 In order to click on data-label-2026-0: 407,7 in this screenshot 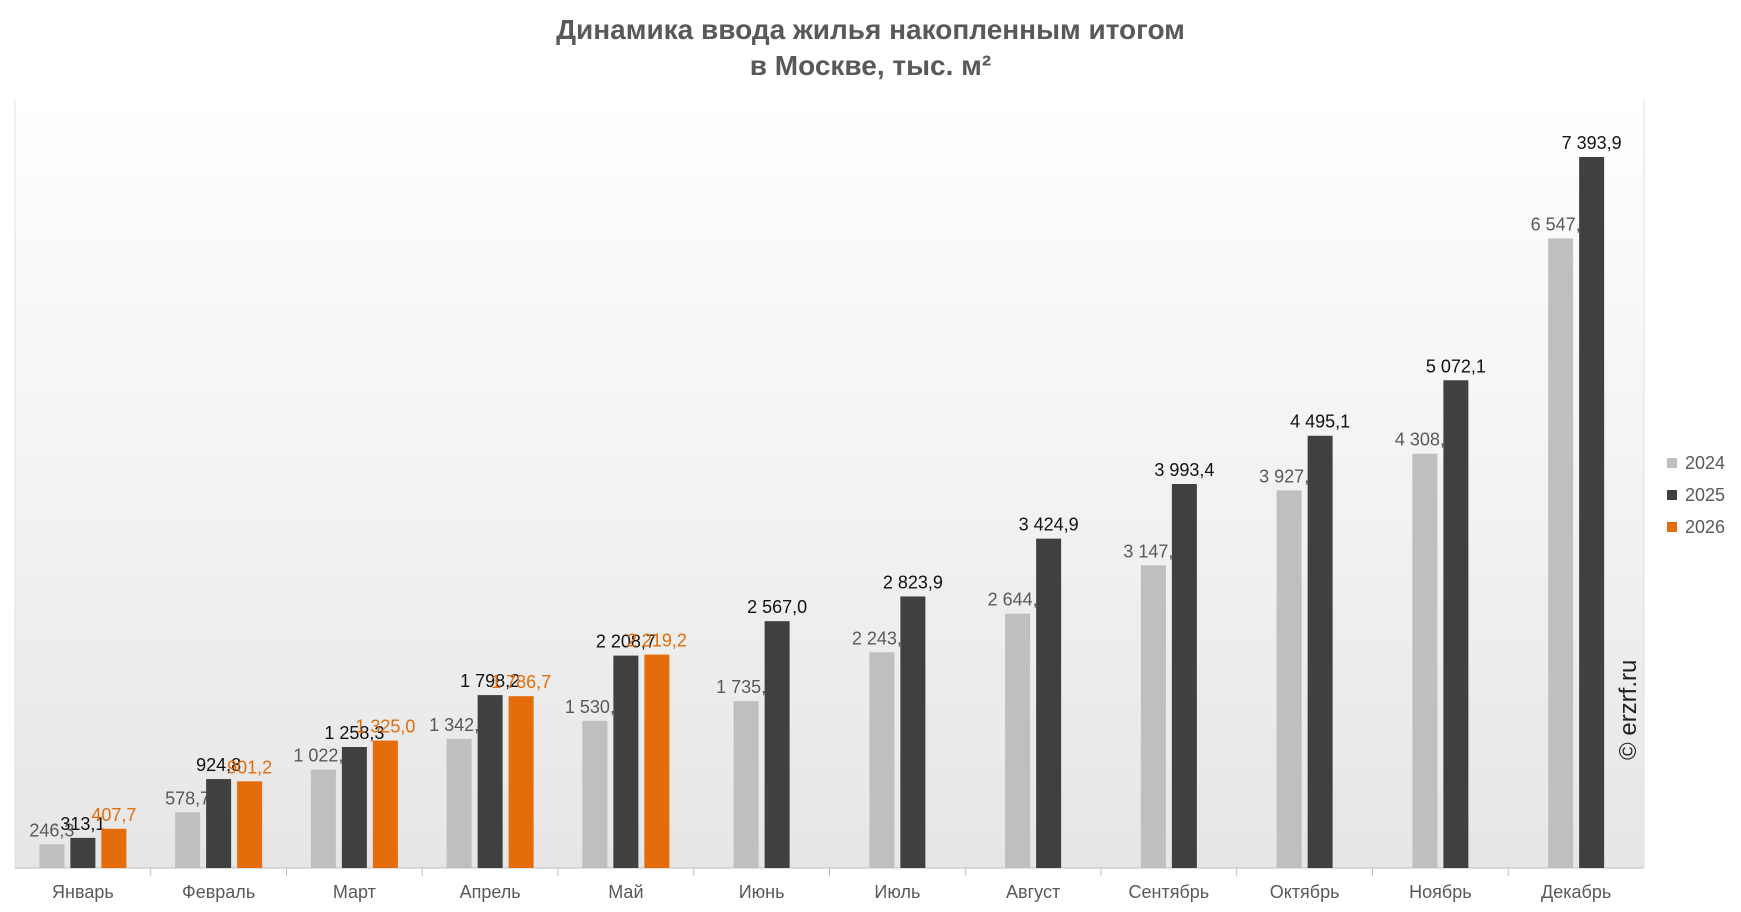, I will do `click(113, 815)`.